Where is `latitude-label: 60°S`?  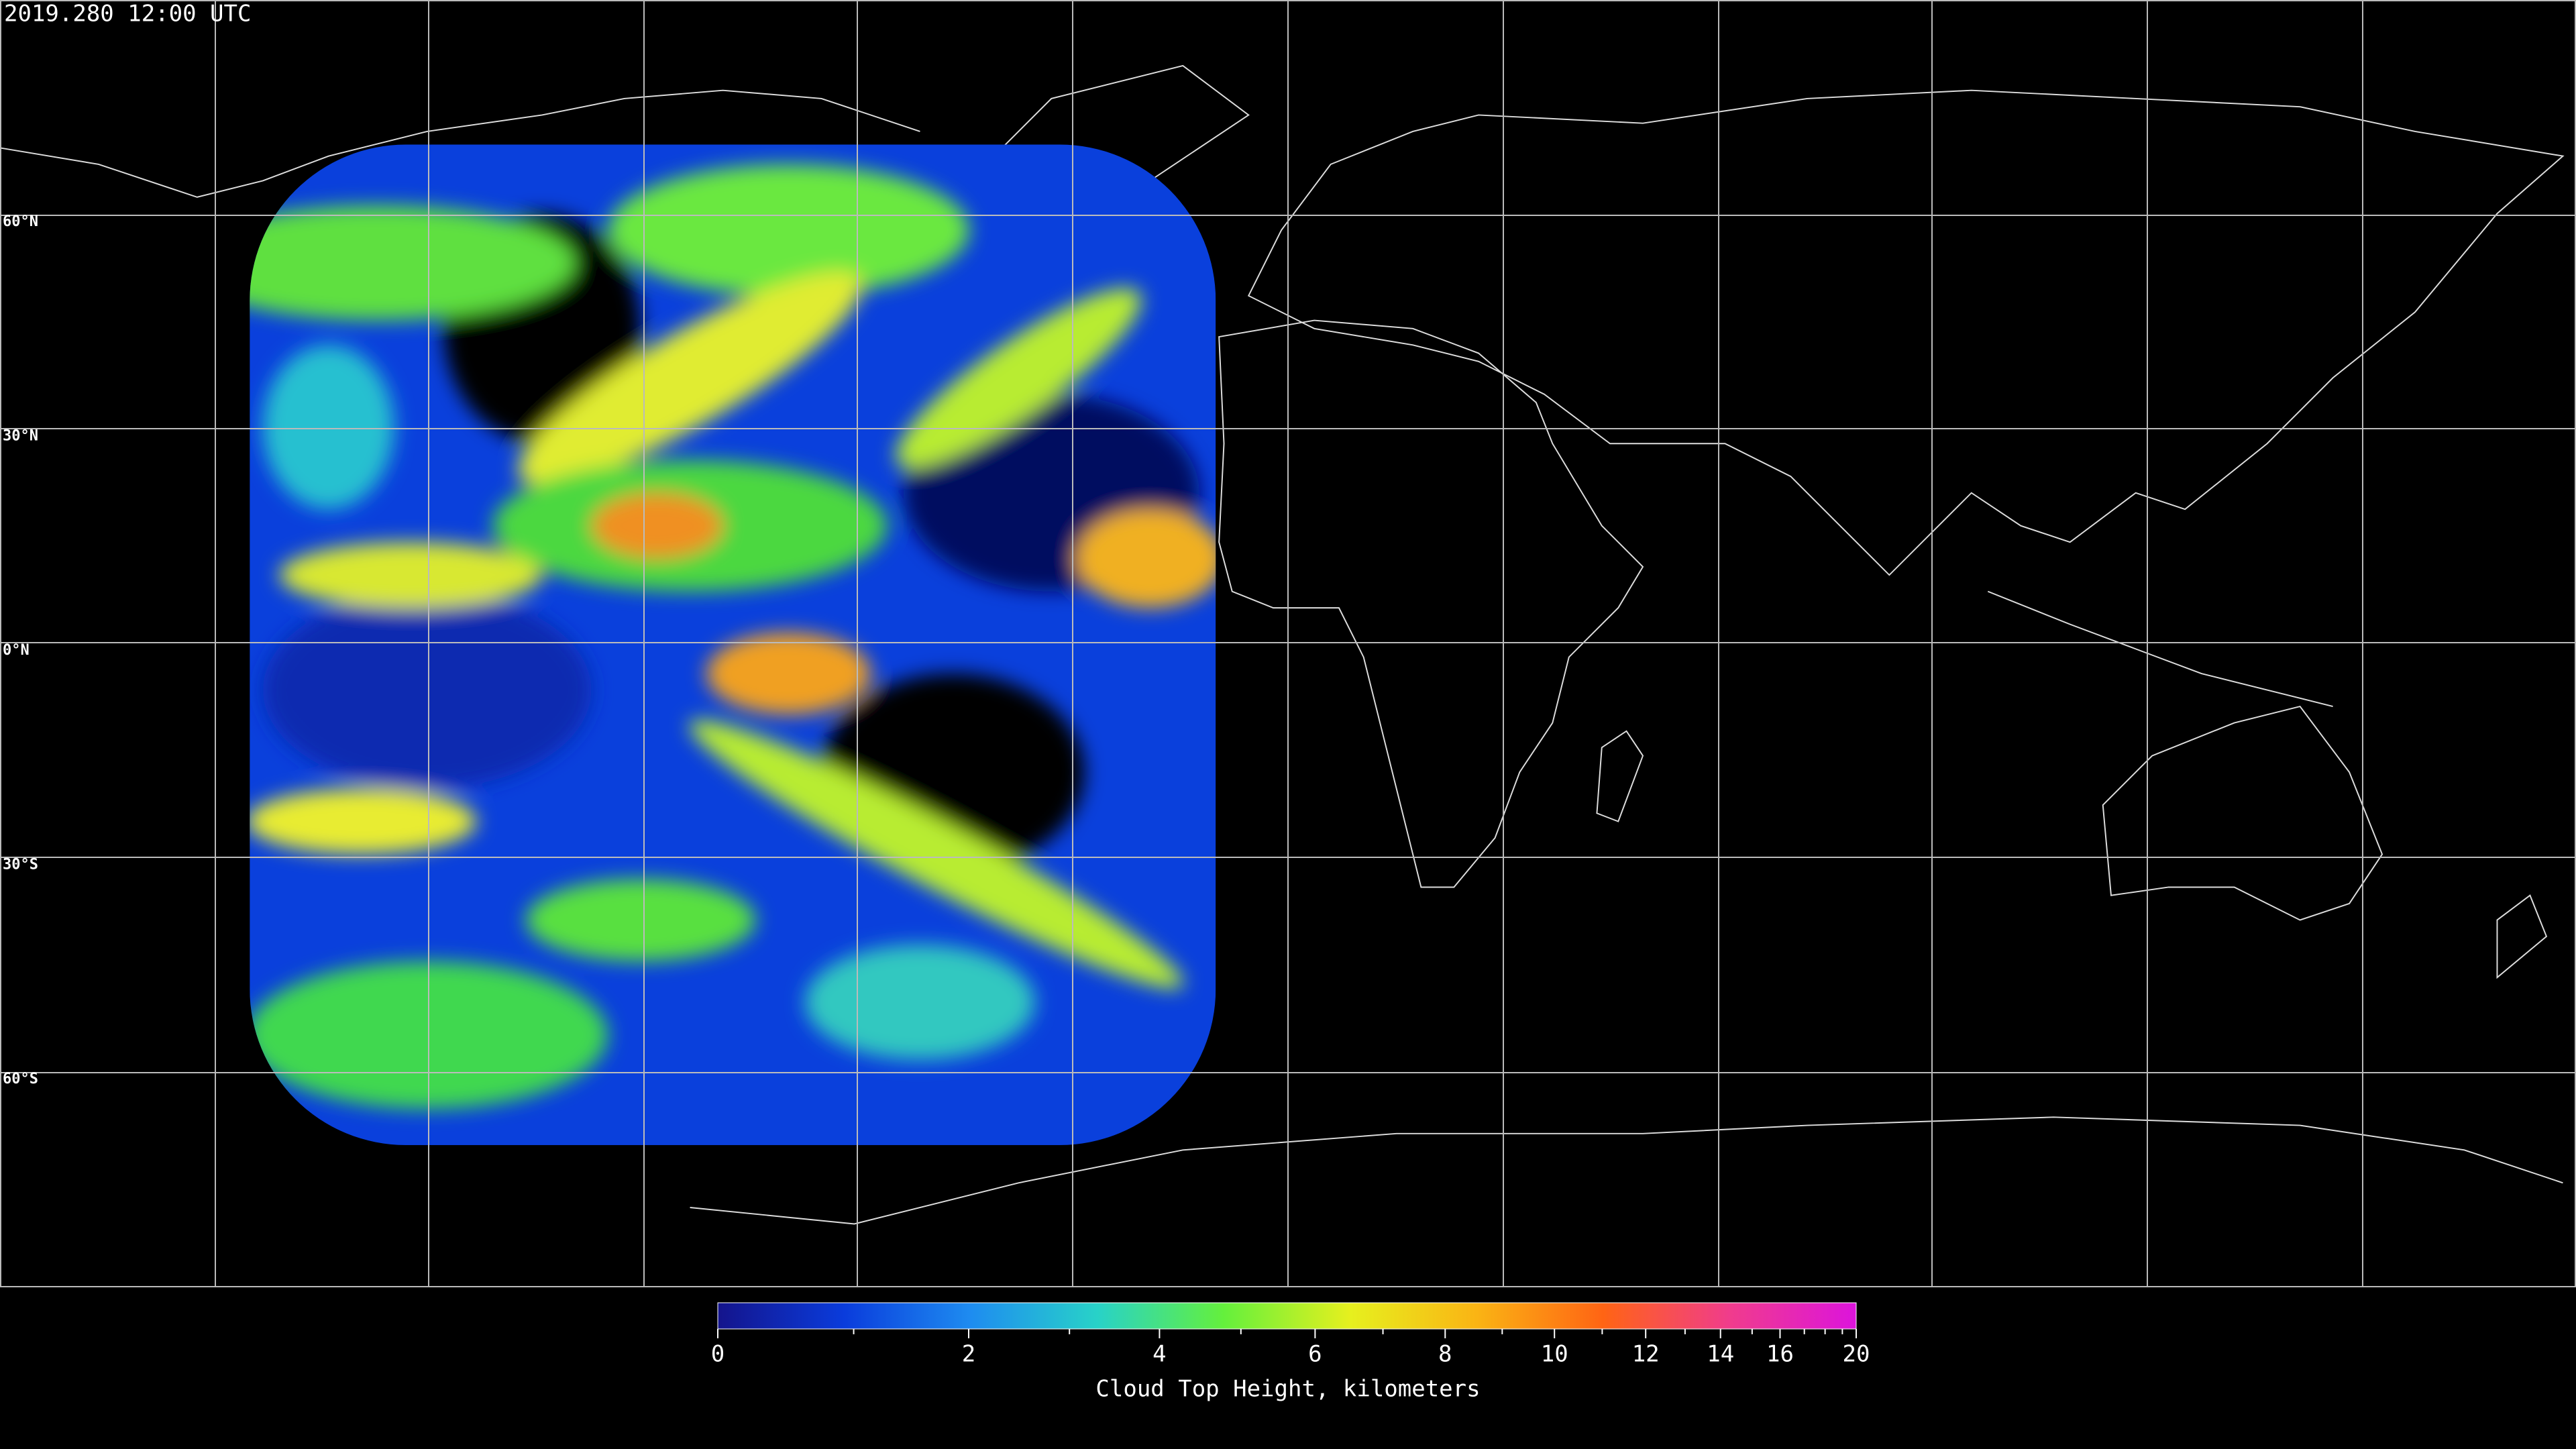
latitude-label: 60°S is located at coordinates (20, 1079).